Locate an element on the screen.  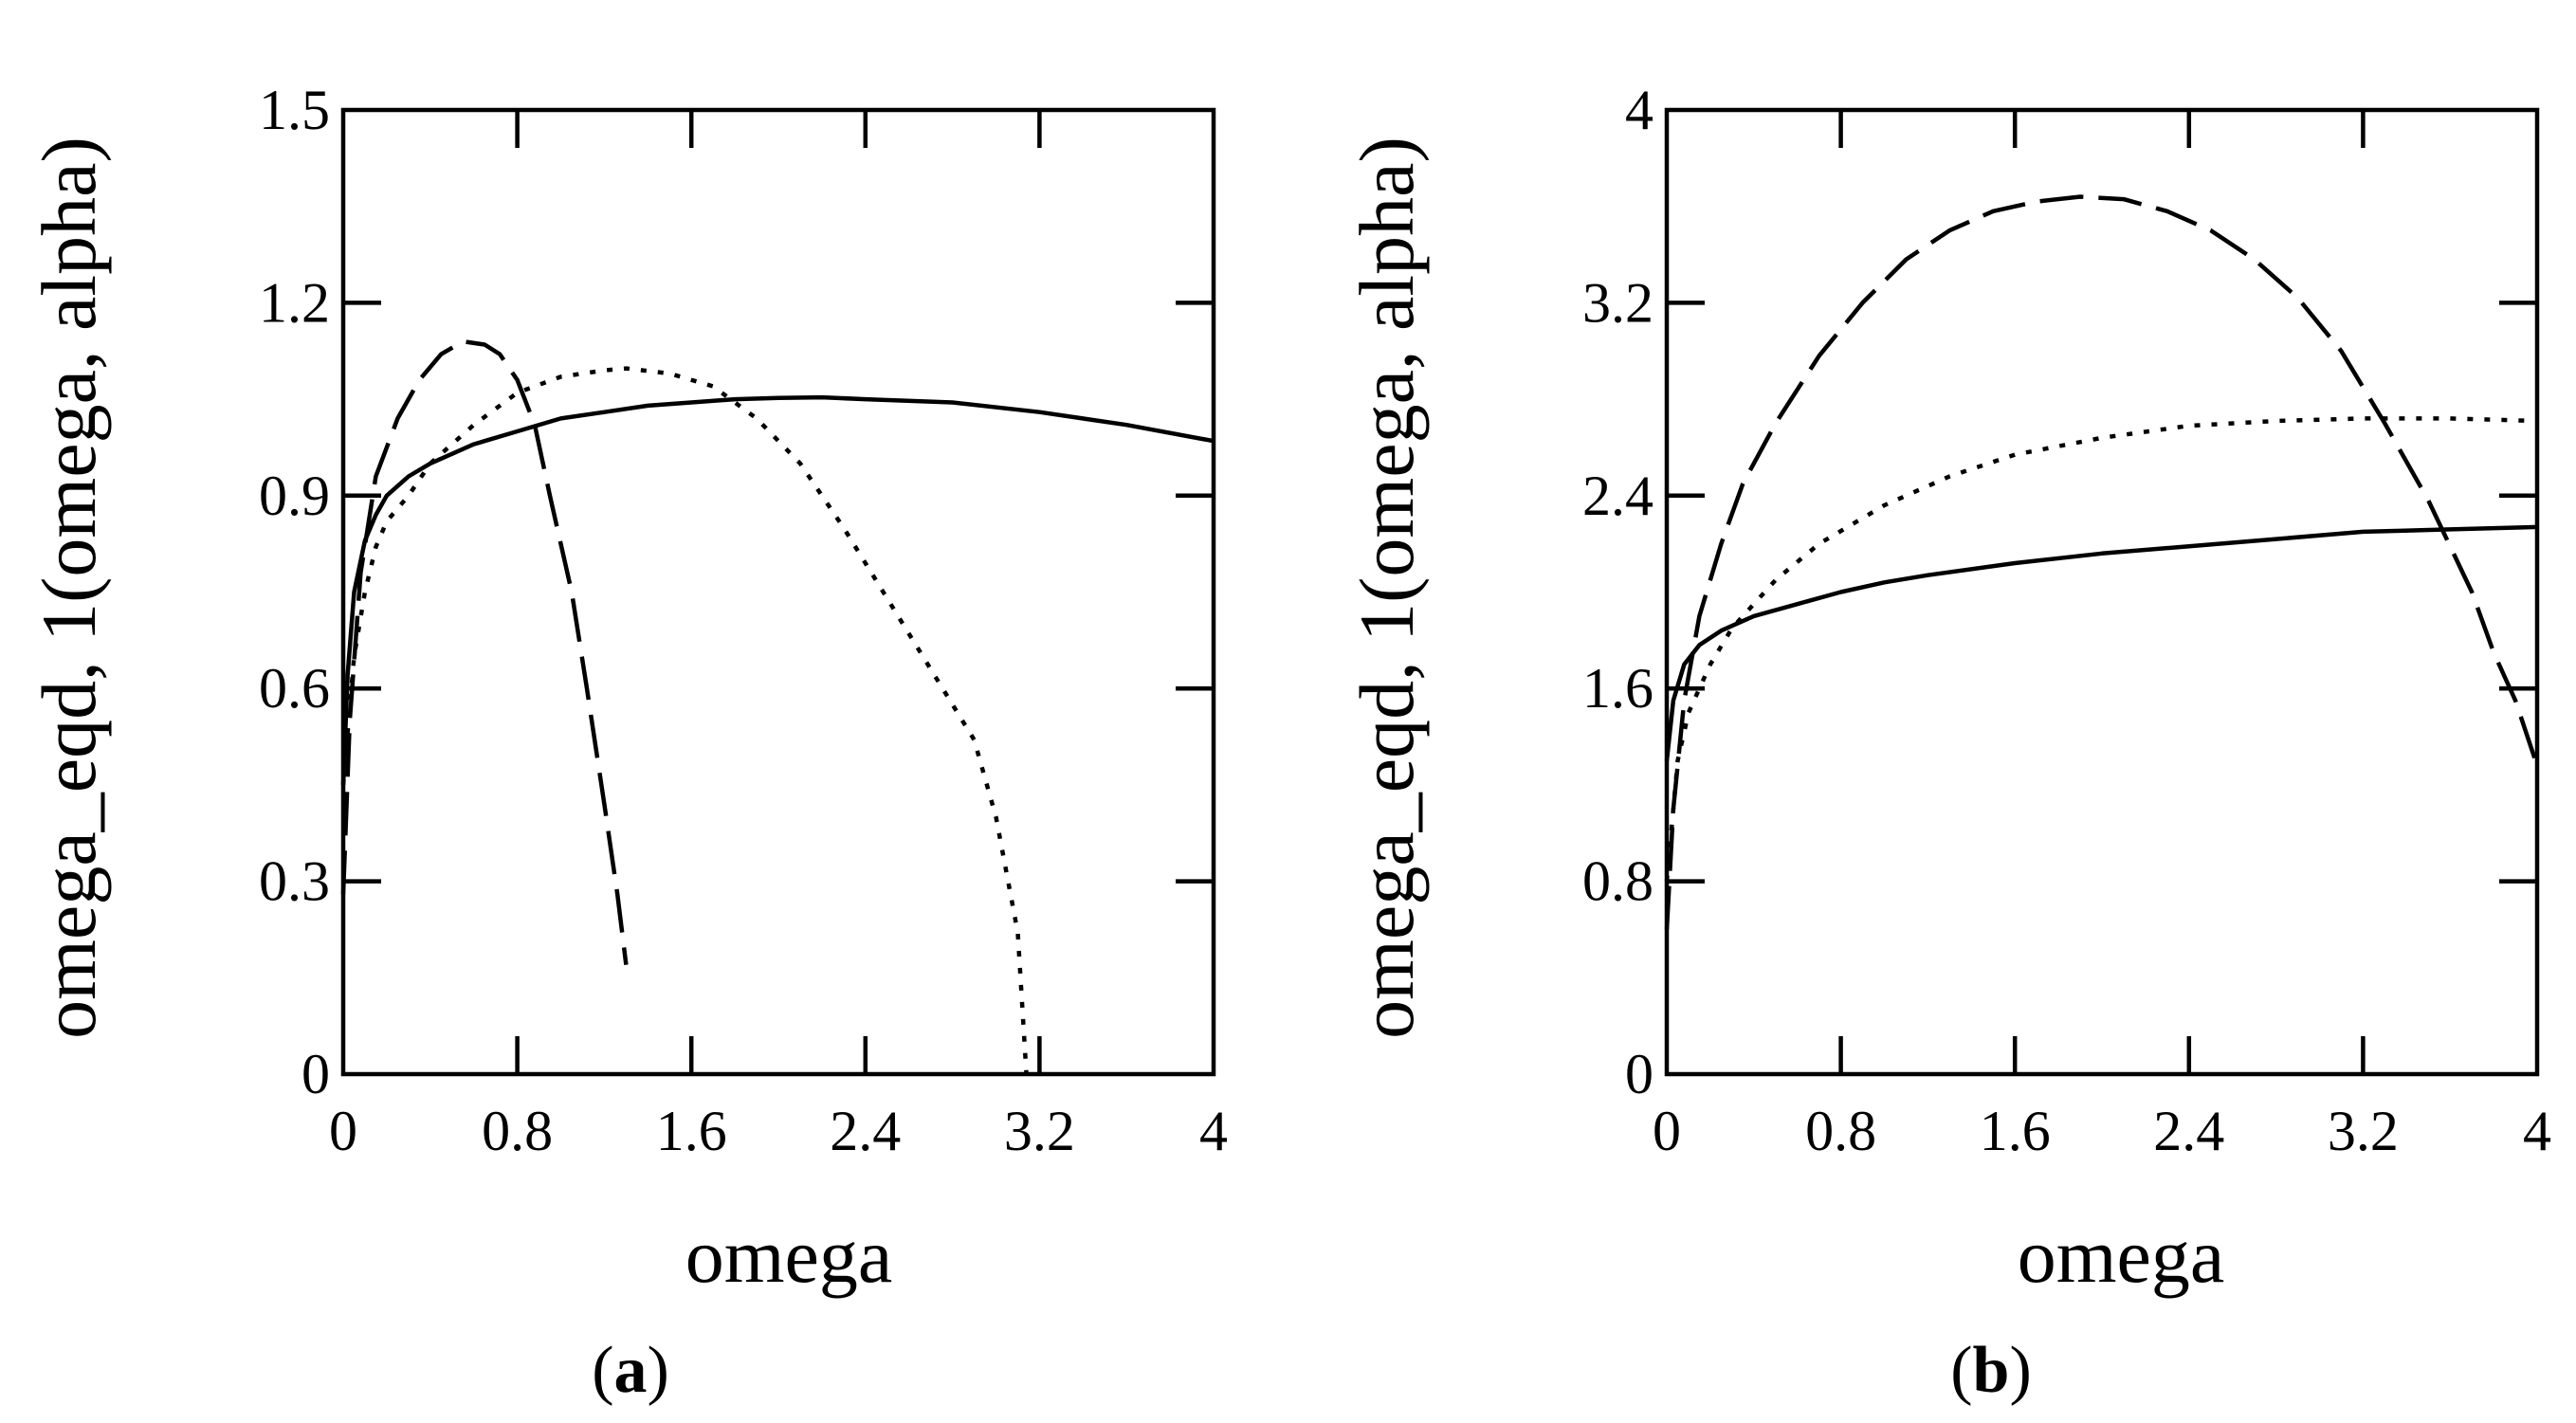
panel-caption-a: (a) is located at coordinates (630, 1370).